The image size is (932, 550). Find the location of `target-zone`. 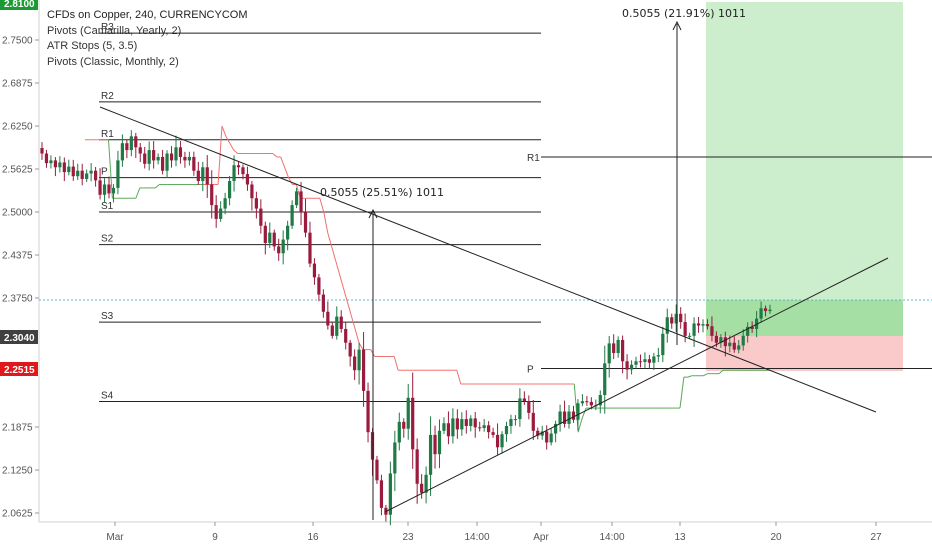

target-zone is located at coordinates (804, 169).